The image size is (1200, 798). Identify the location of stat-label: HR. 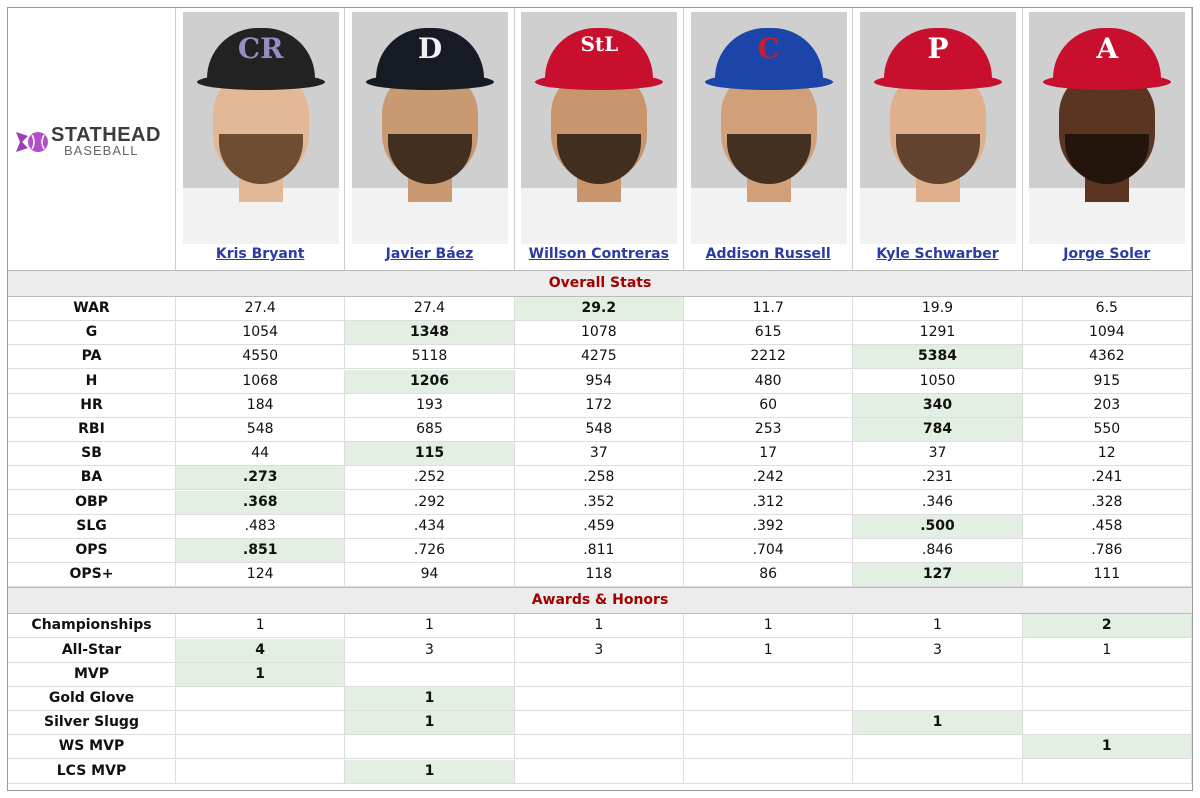
(92, 405).